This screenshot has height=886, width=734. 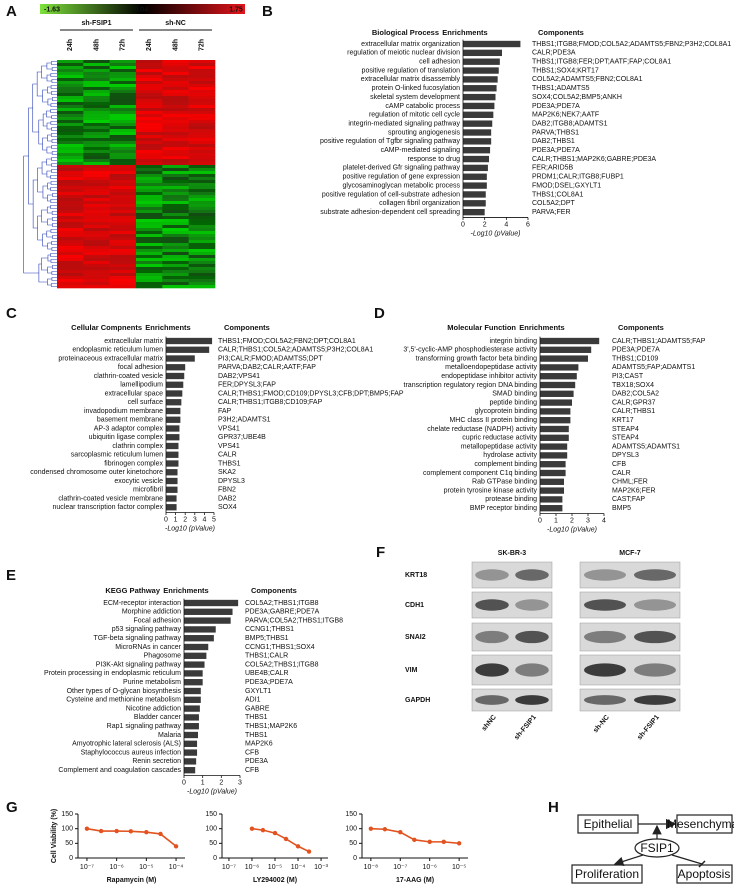 What do you see at coordinates (630, 700) in the screenshot?
I see `blot-background` at bounding box center [630, 700].